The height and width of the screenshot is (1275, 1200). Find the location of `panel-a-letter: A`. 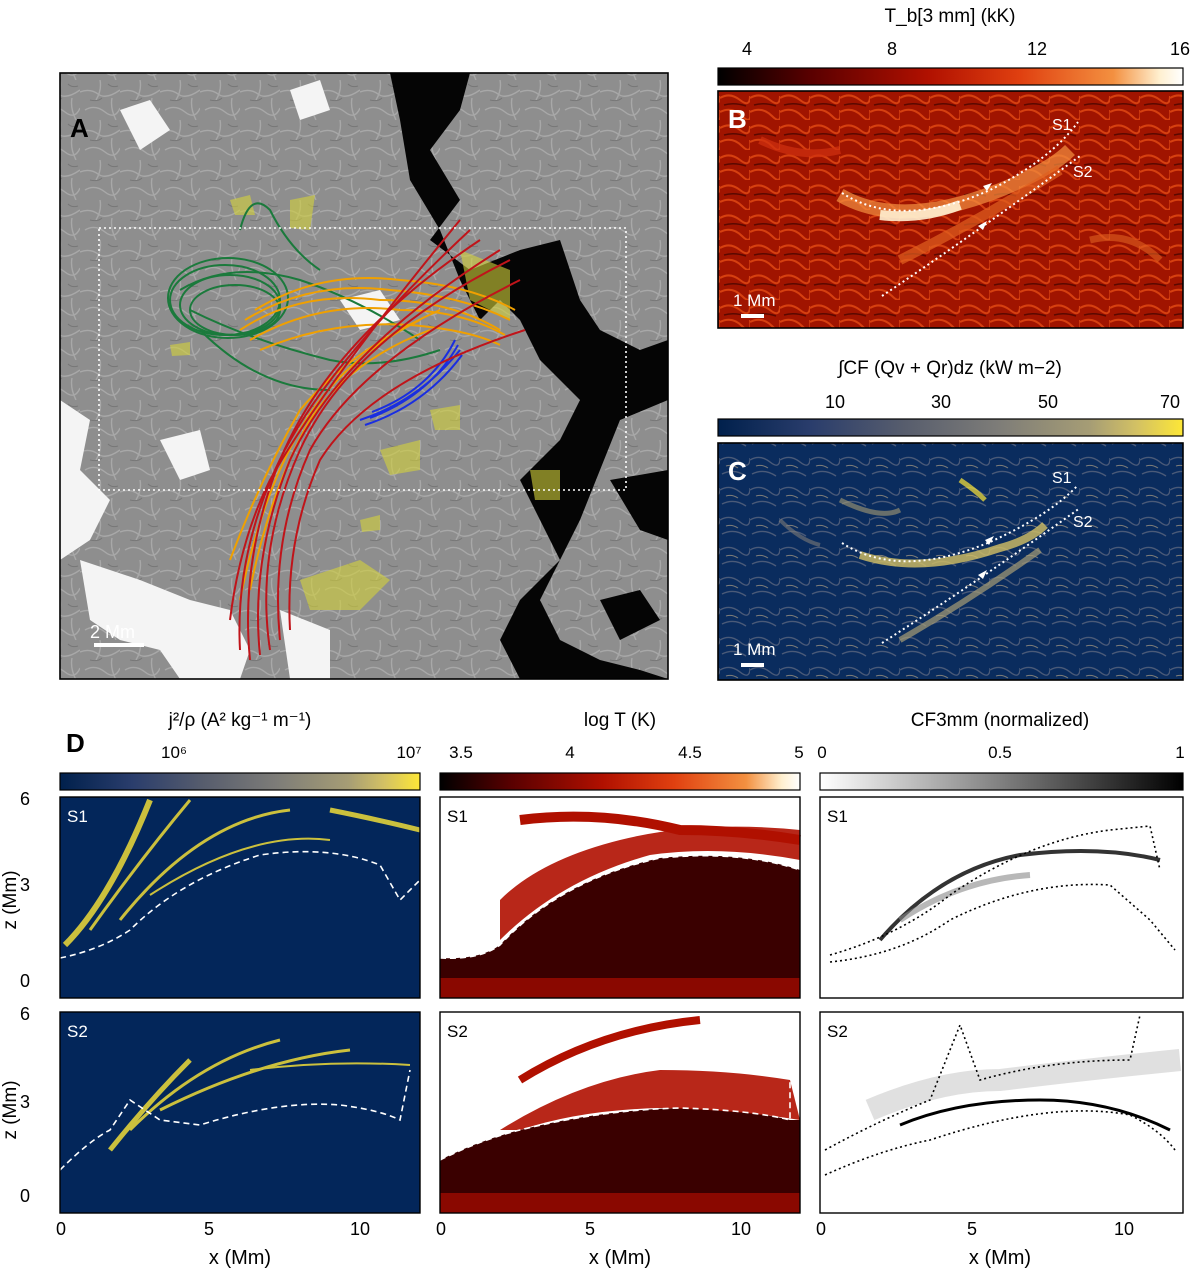

panel-a-letter: A is located at coordinates (79, 128).